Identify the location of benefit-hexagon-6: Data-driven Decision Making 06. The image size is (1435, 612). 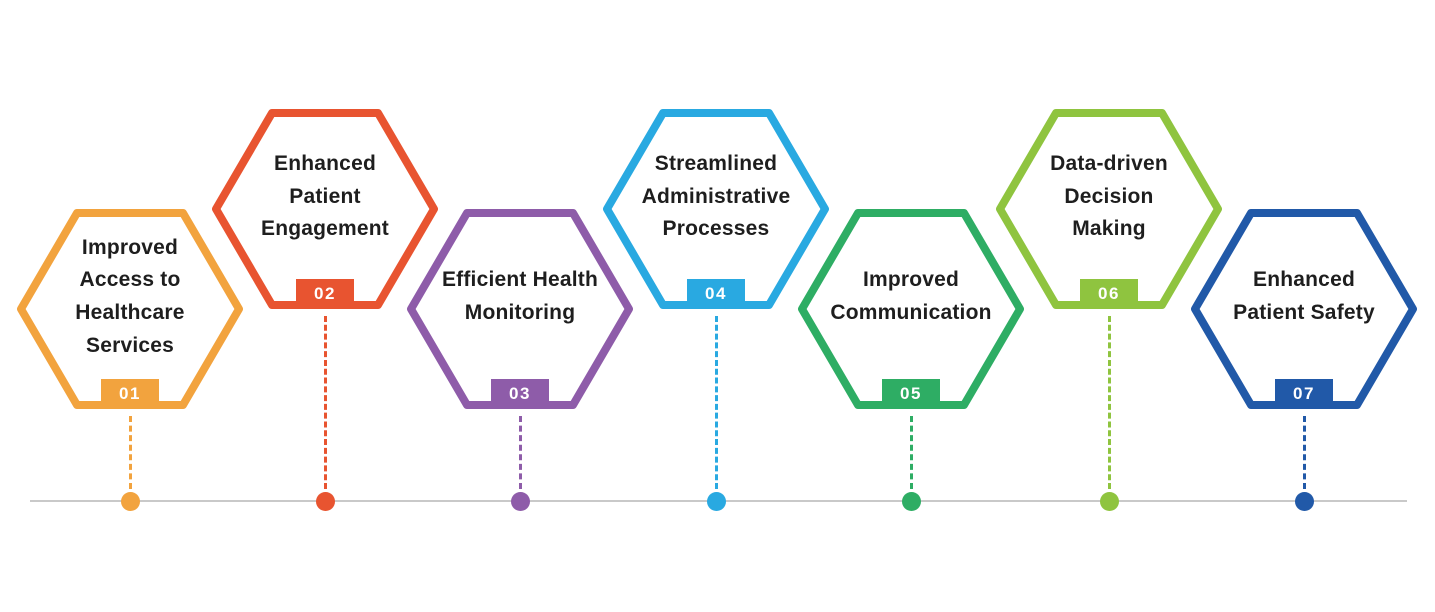
(1109, 308).